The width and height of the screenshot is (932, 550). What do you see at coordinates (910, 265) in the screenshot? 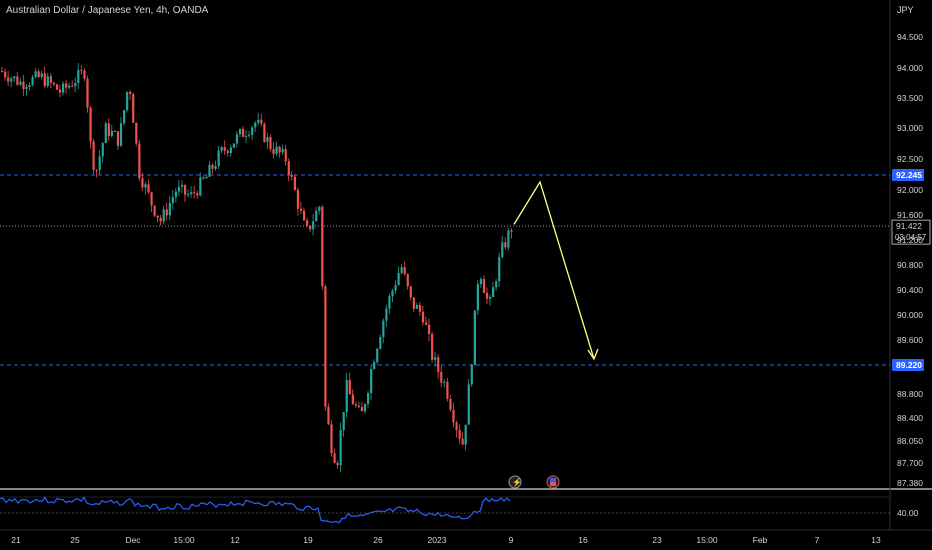
I see `y-tick-label: 90.800` at bounding box center [910, 265].